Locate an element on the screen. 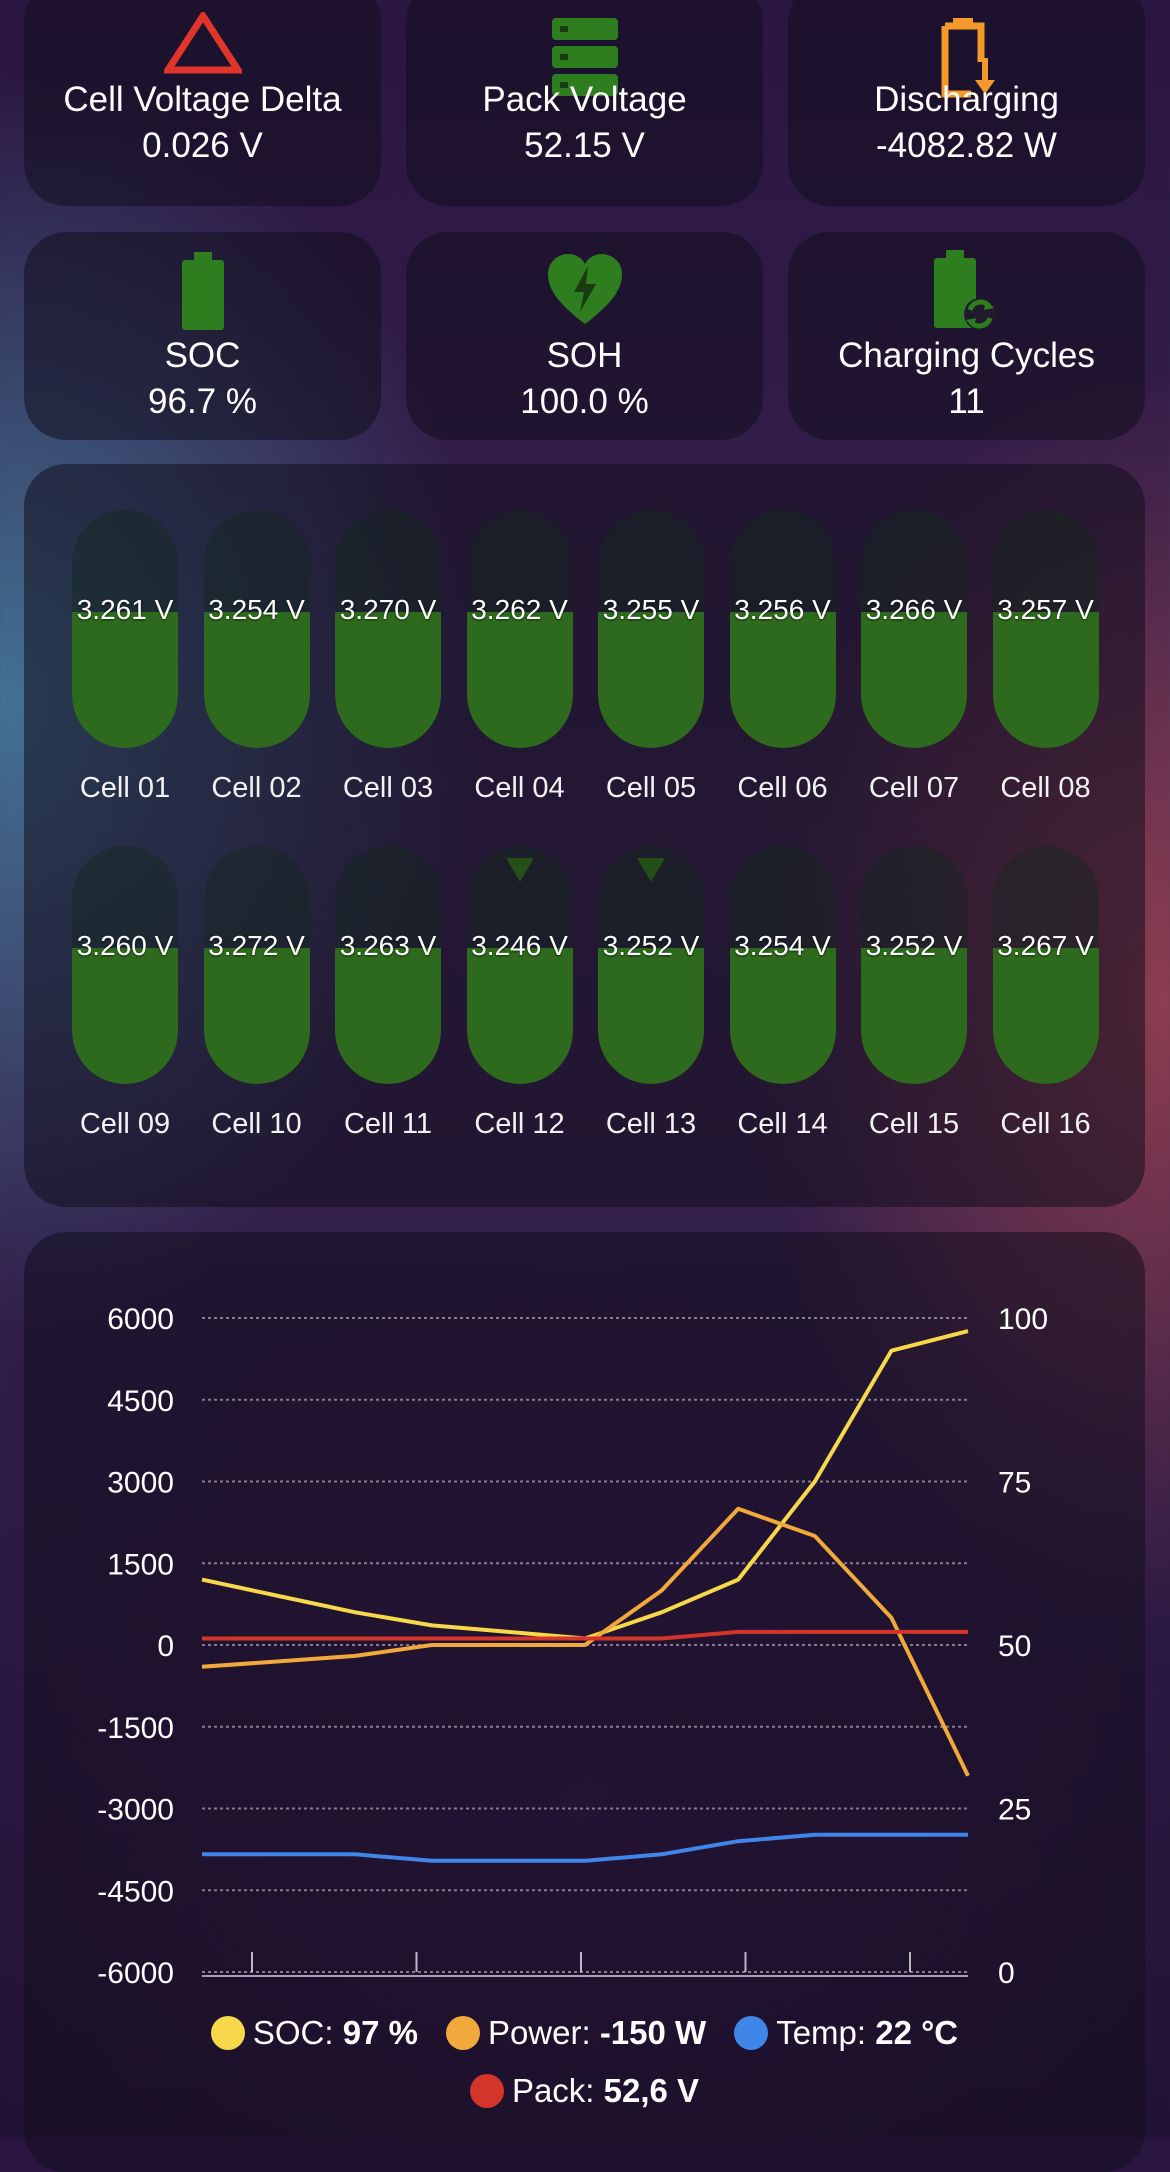  cell-name: Cell 02 is located at coordinates (256, 788).